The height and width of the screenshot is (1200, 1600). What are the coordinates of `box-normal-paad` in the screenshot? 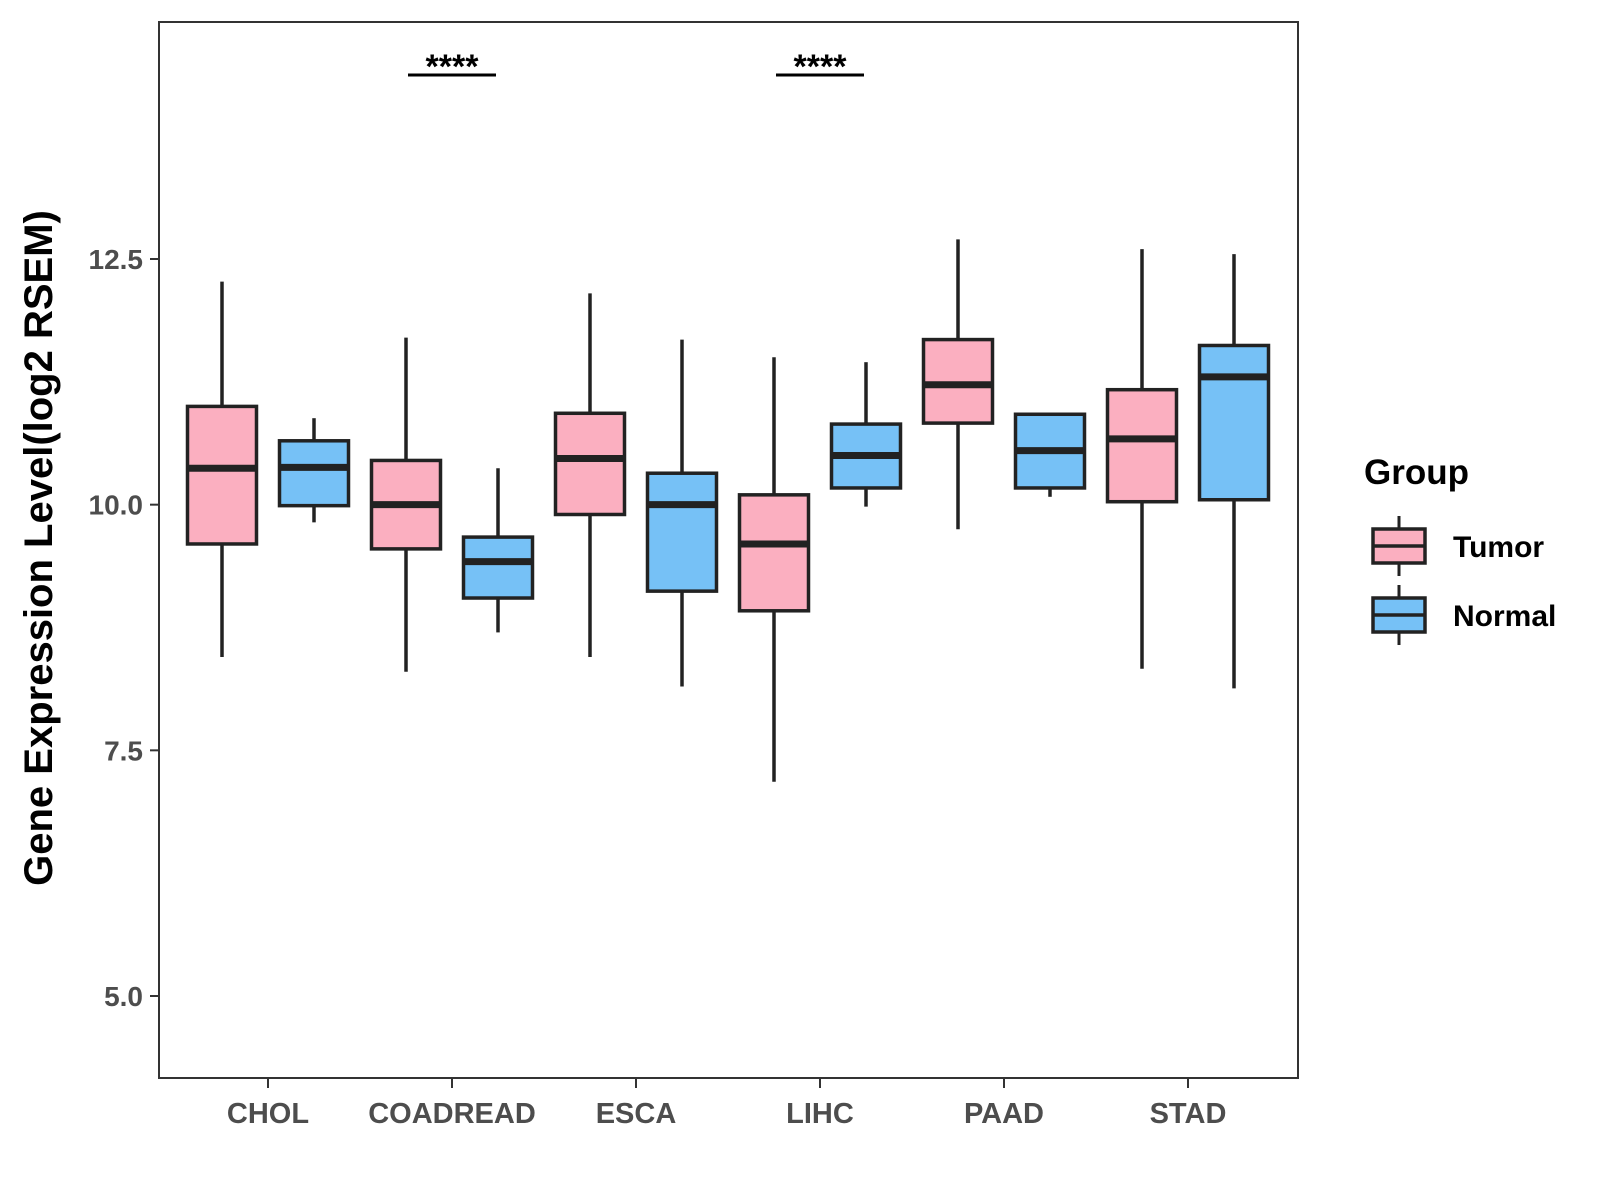 It's located at (1050, 454).